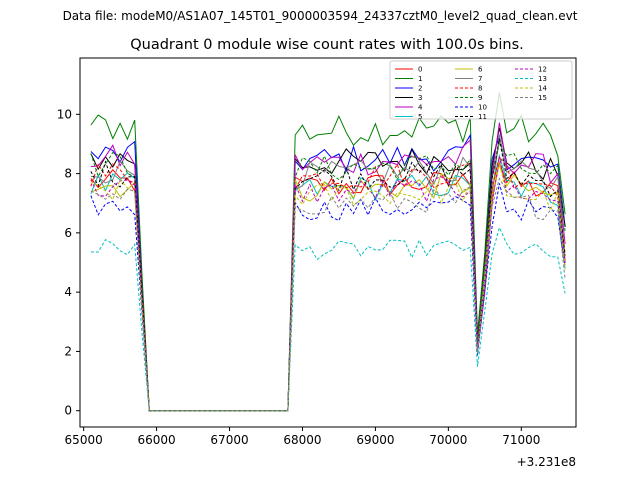  I want to click on legend-label-8: 8, so click(480, 89).